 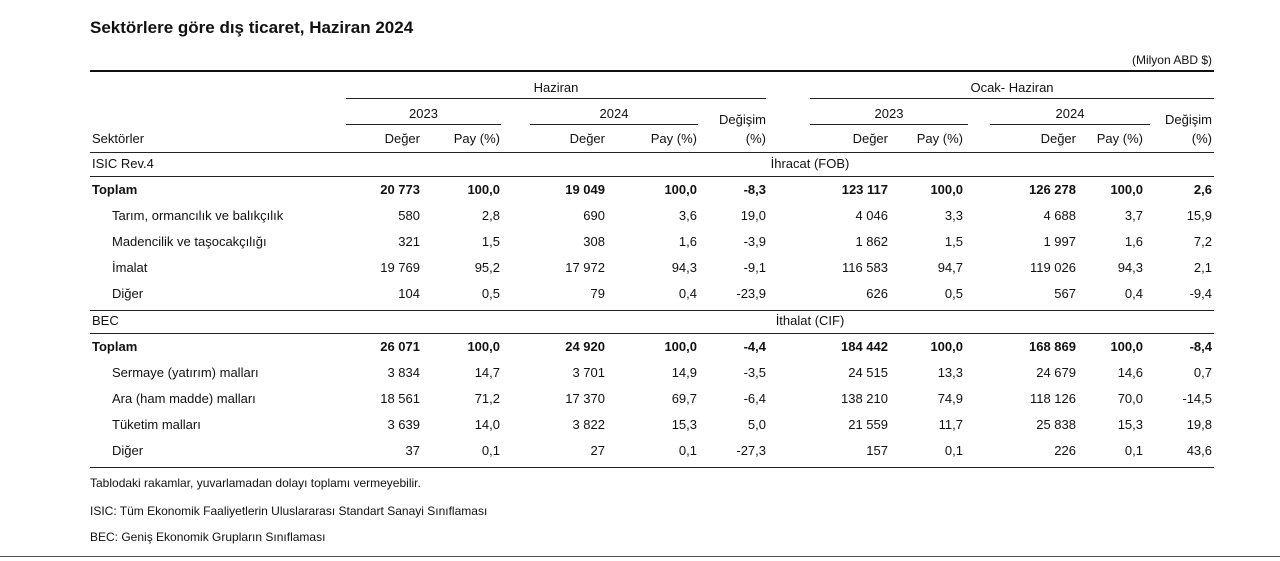 I want to click on section-code: BEC, so click(x=105, y=320).